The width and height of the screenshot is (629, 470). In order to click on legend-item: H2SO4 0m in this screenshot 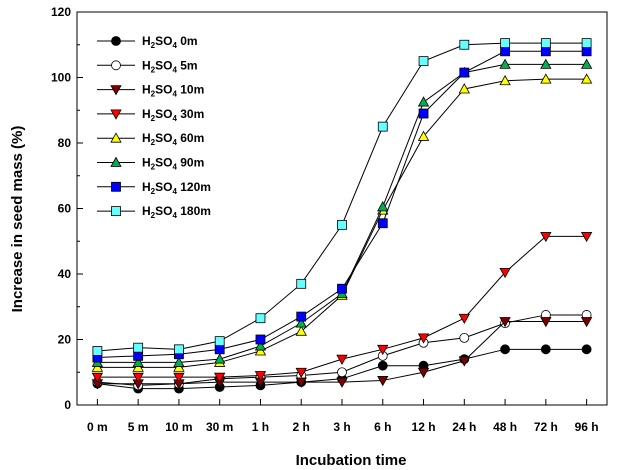, I will do `click(147, 42)`.